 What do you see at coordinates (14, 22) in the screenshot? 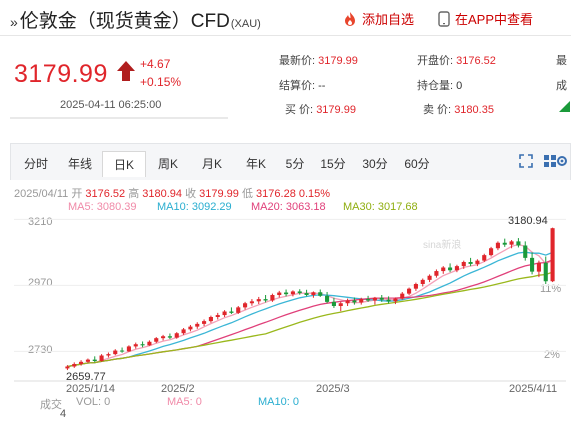
I see `breadcrumb-arrow: »` at bounding box center [14, 22].